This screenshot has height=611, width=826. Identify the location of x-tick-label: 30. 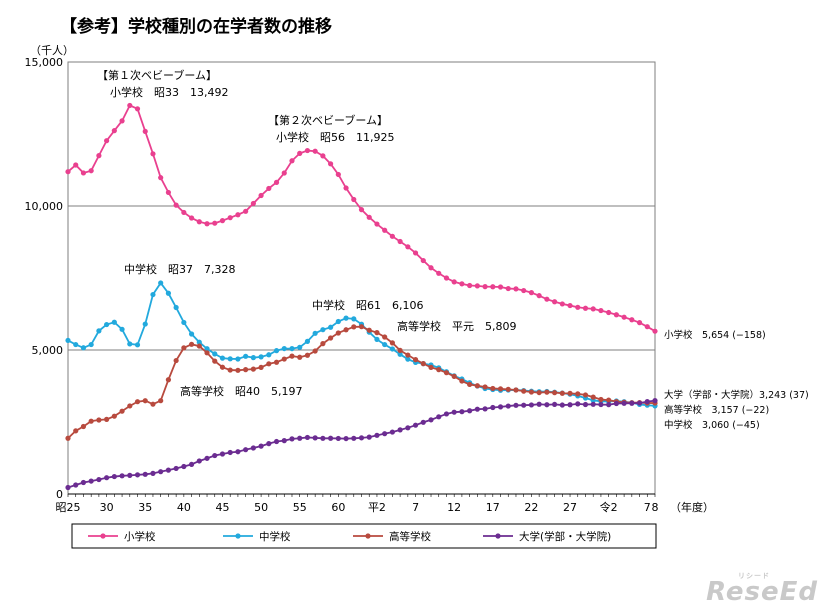
(107, 507).